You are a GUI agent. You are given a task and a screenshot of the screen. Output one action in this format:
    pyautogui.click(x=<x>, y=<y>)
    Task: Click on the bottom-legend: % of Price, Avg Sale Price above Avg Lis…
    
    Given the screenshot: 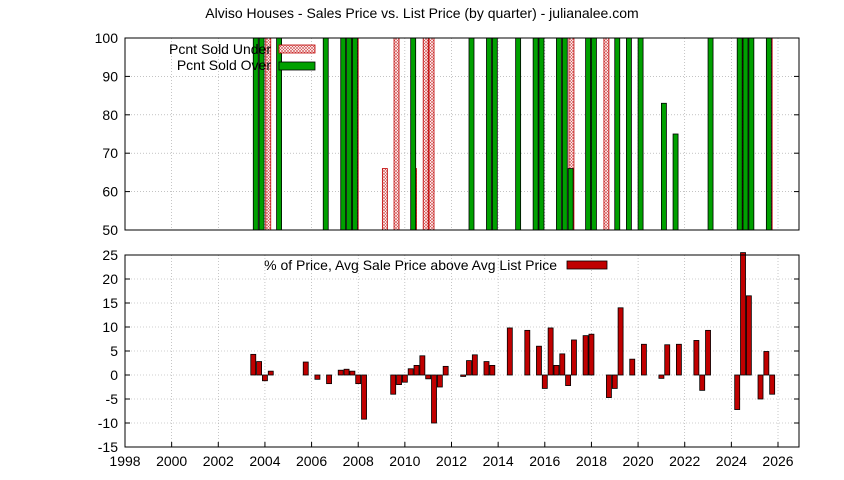 What is the action you would take?
    pyautogui.click(x=436, y=265)
    